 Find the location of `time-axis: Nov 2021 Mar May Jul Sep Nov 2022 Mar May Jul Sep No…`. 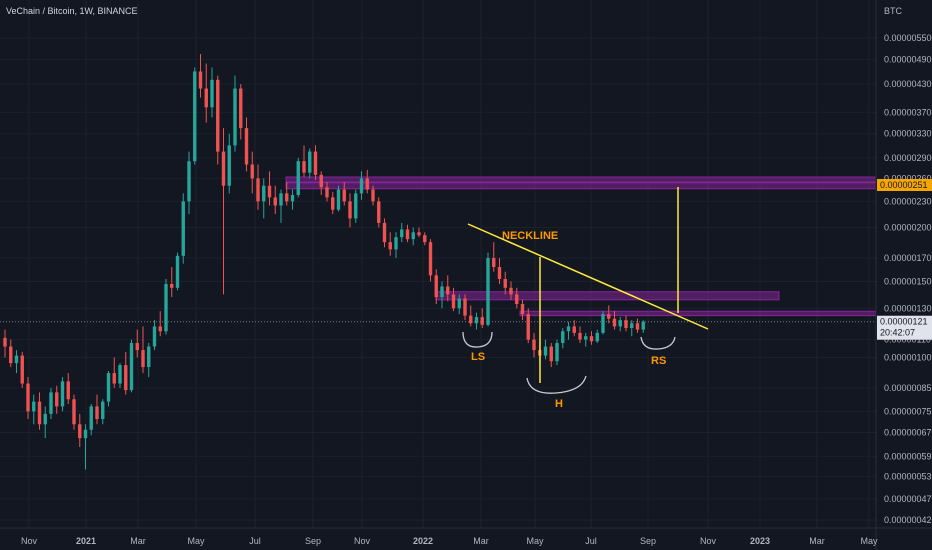

time-axis: Nov 2021 Mar May Jul Sep Nov 2022 Mar May Jul Sep No… is located at coordinates (466, 536).